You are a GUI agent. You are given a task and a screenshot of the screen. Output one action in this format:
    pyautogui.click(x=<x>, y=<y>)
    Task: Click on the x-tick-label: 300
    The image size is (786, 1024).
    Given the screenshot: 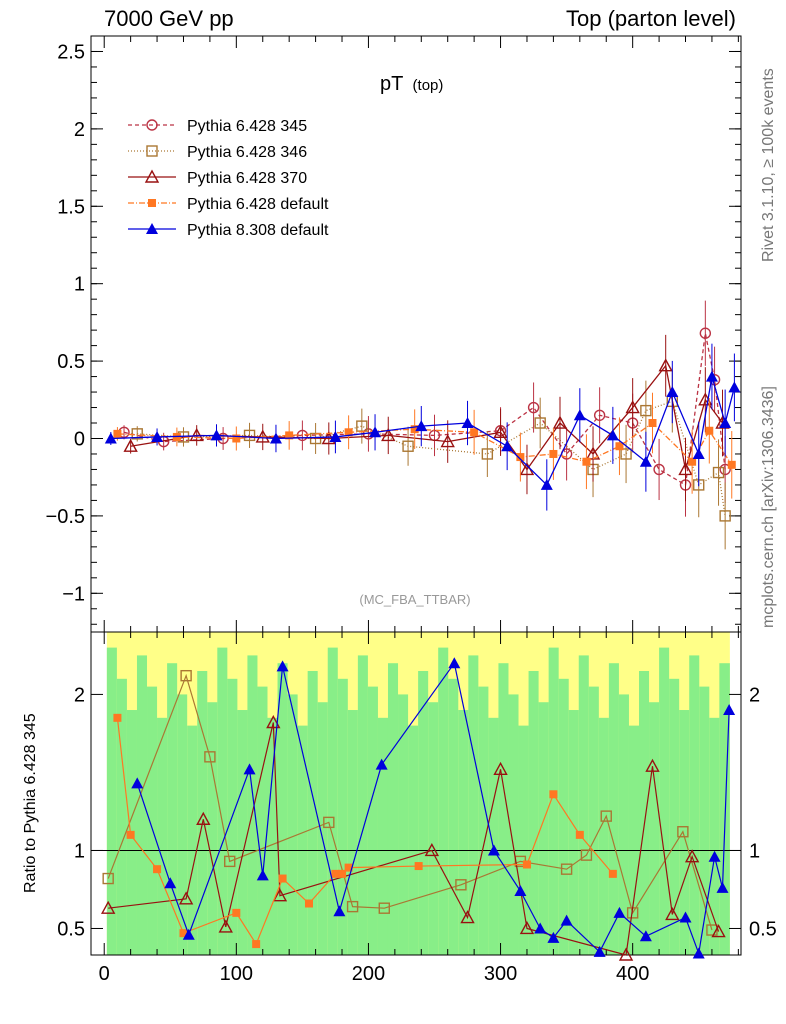 What is the action you would take?
    pyautogui.click(x=500, y=974)
    